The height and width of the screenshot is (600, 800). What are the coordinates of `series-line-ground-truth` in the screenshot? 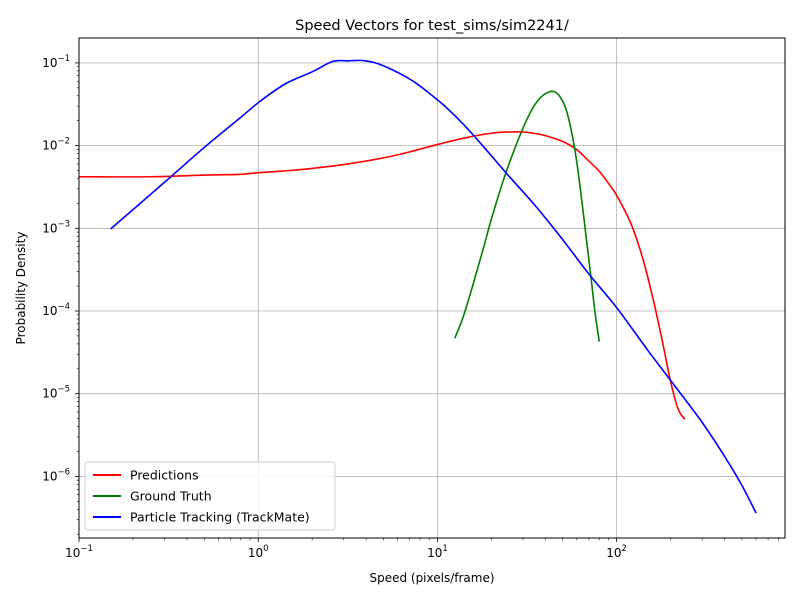 It's located at (527, 216).